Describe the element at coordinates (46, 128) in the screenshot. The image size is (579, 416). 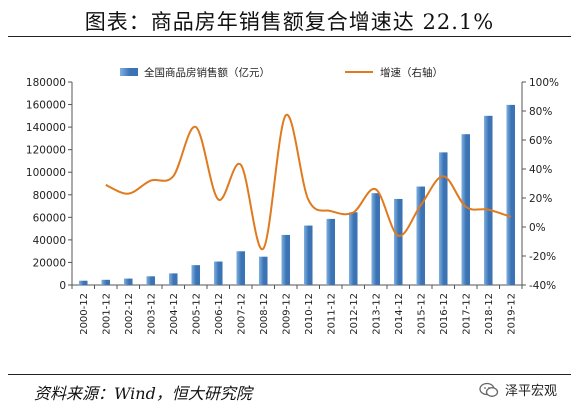
I see `y-left-tick-label: 140000` at that location.